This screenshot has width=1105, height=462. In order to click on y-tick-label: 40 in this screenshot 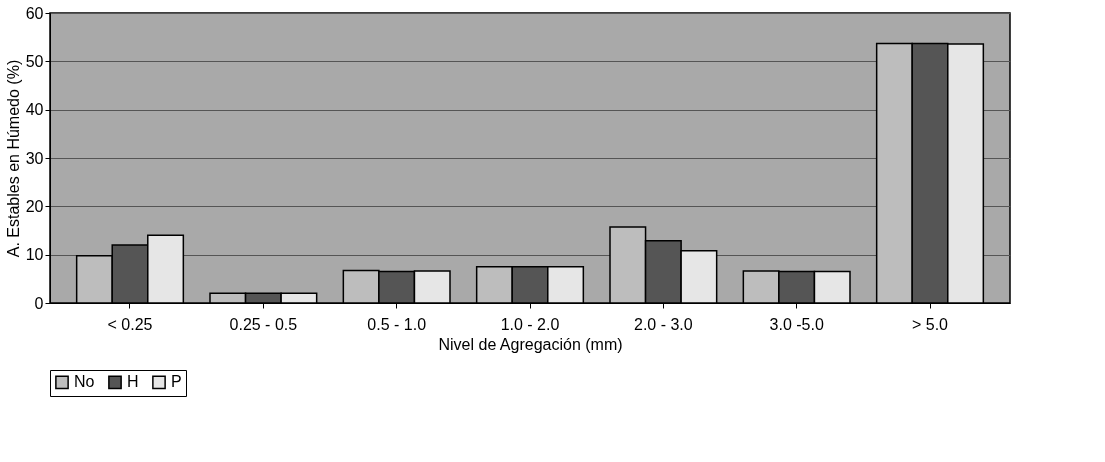, I will do `click(34, 110)`.